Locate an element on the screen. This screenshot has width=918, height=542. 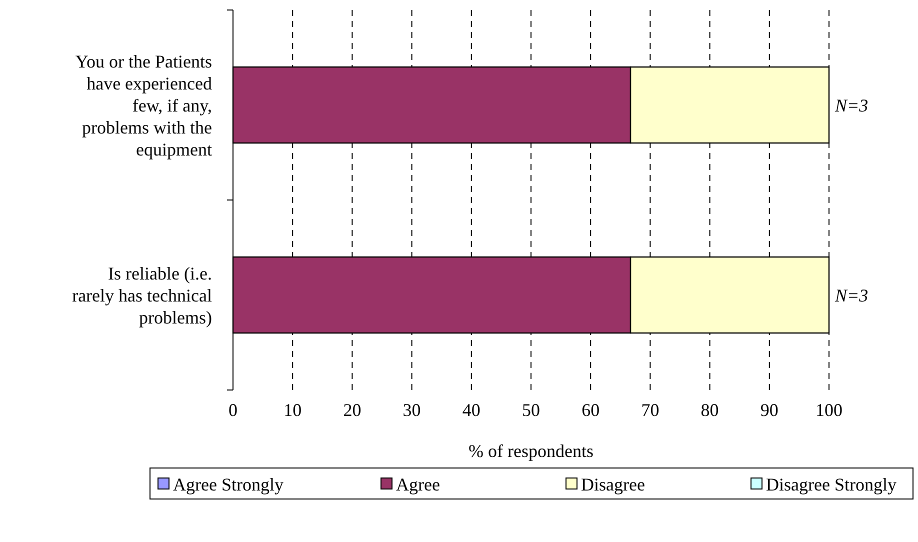
x-tick-label: 0 is located at coordinates (233, 410).